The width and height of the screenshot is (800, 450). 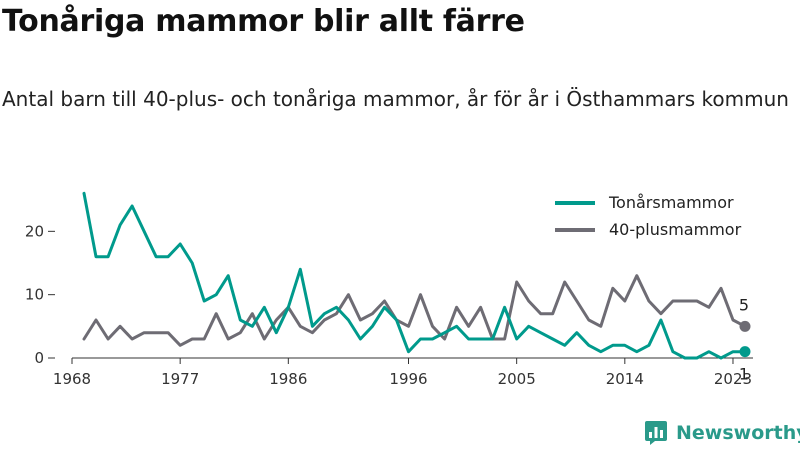 I want to click on chart-title: Tonåriga mammor blir allt färre, so click(x=263, y=21).